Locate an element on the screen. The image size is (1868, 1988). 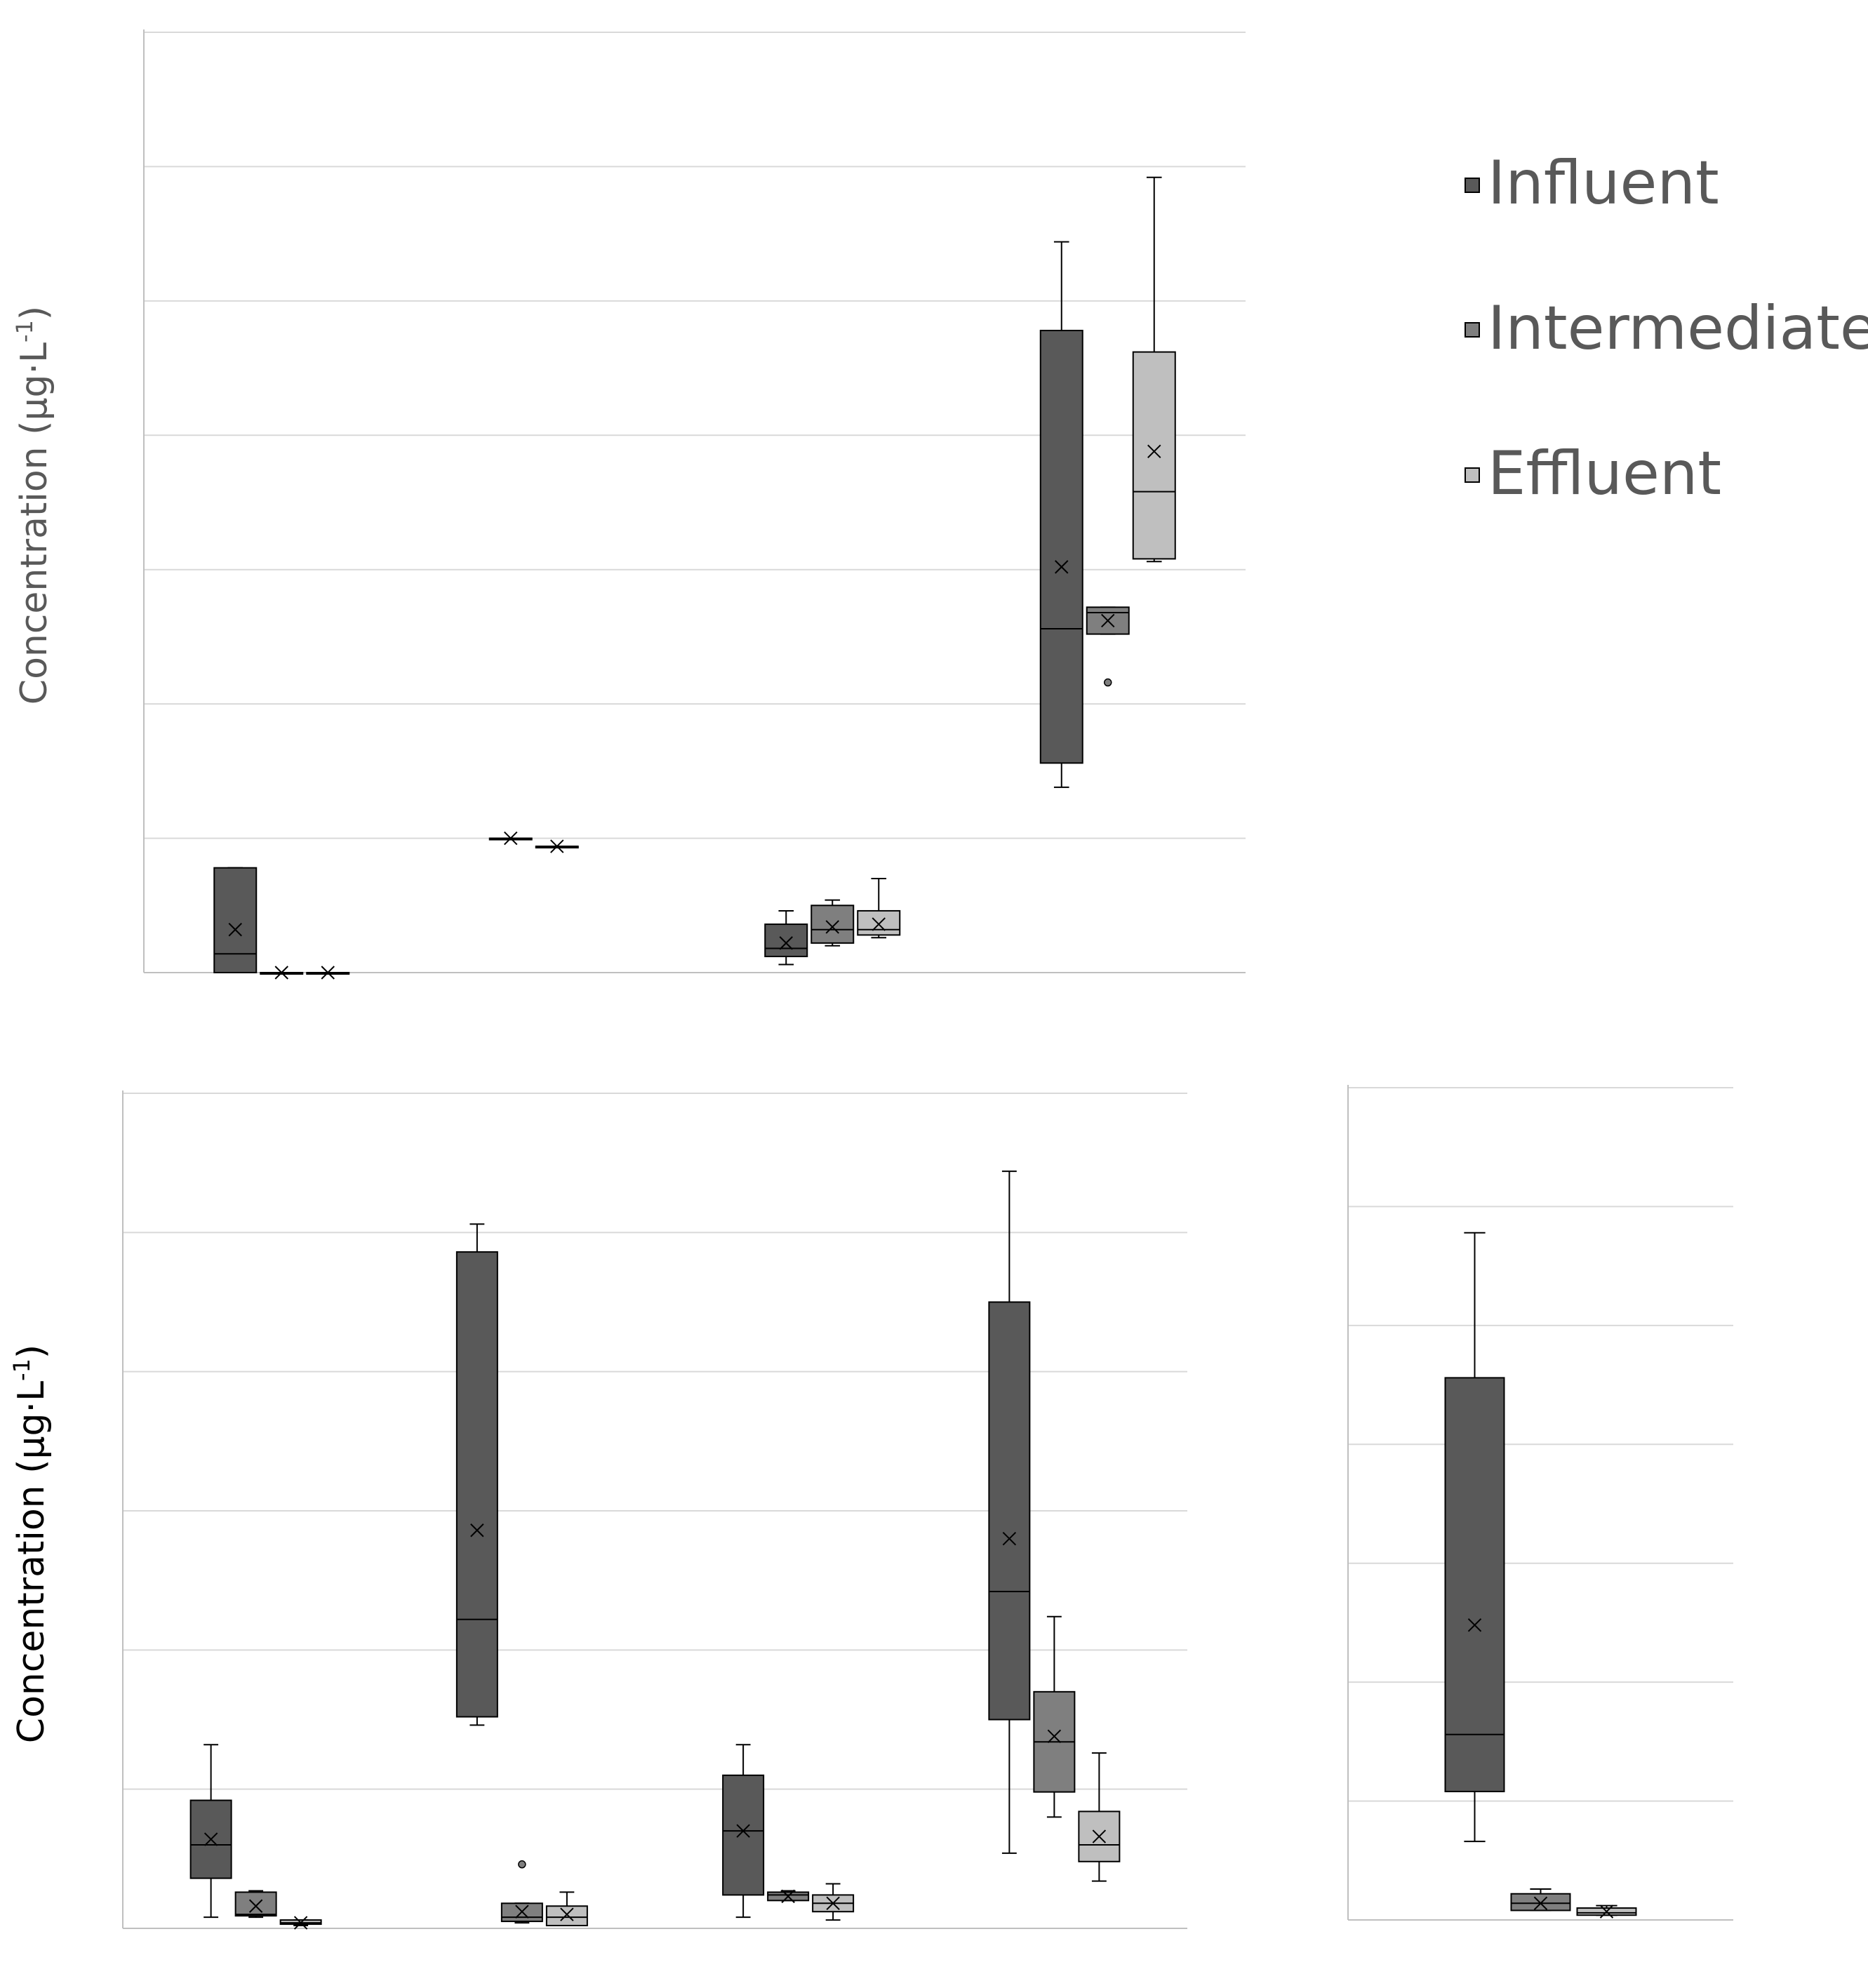
legend: Influent Intermediate Effluent is located at coordinates (1667, 328).